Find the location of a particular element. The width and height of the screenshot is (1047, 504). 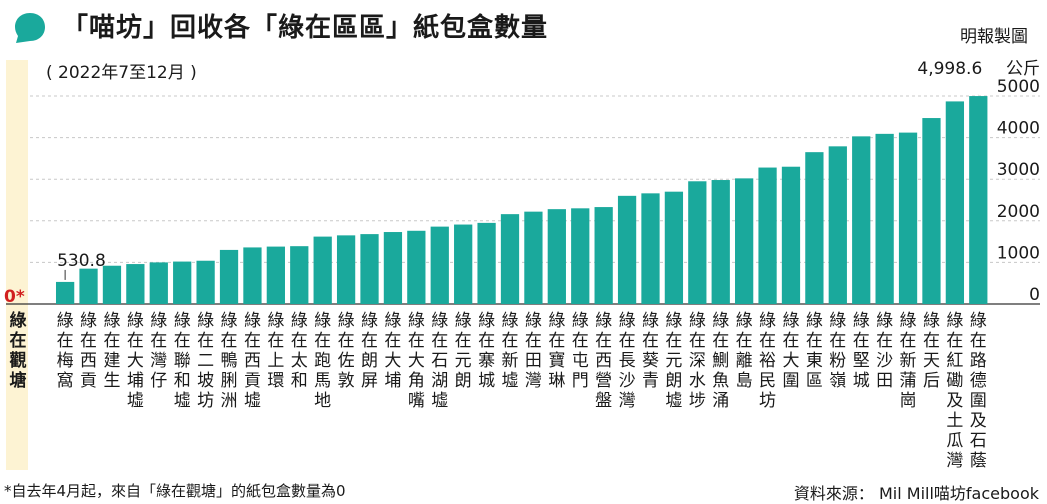

x-tick-label: 綠在葵青 is located at coordinates (650, 351).